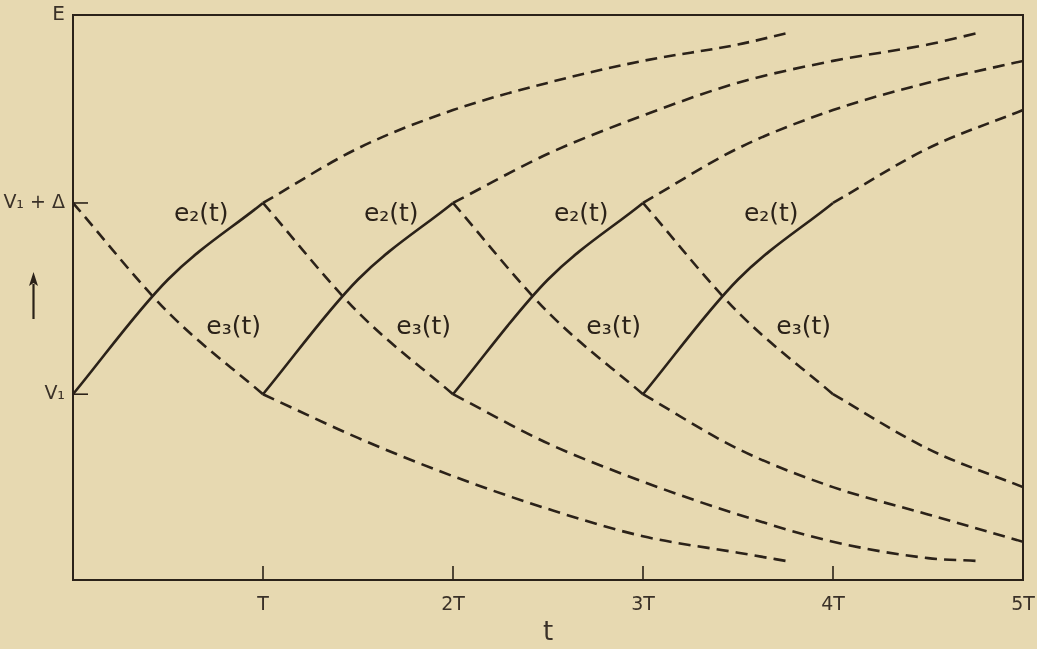  What do you see at coordinates (54, 392) in the screenshot?
I see `annotation: V₁` at bounding box center [54, 392].